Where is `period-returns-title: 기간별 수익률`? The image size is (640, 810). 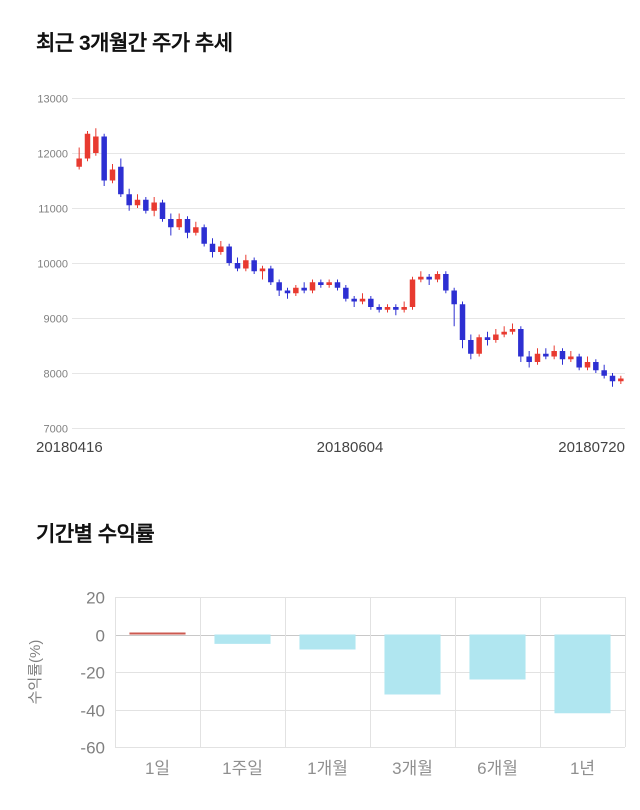
period-returns-title: 기간별 수익률 is located at coordinates (95, 534).